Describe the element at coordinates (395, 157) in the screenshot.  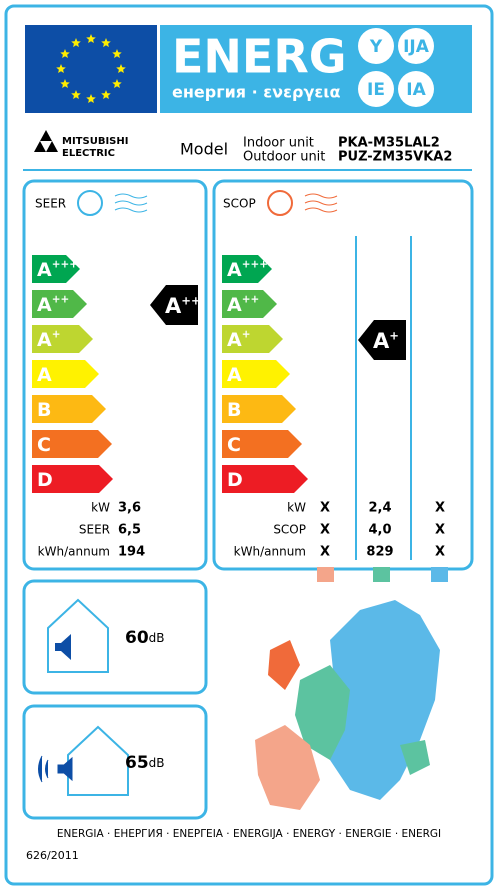
I see `outdoor-model: PUZ-ZM35VKA2` at that location.